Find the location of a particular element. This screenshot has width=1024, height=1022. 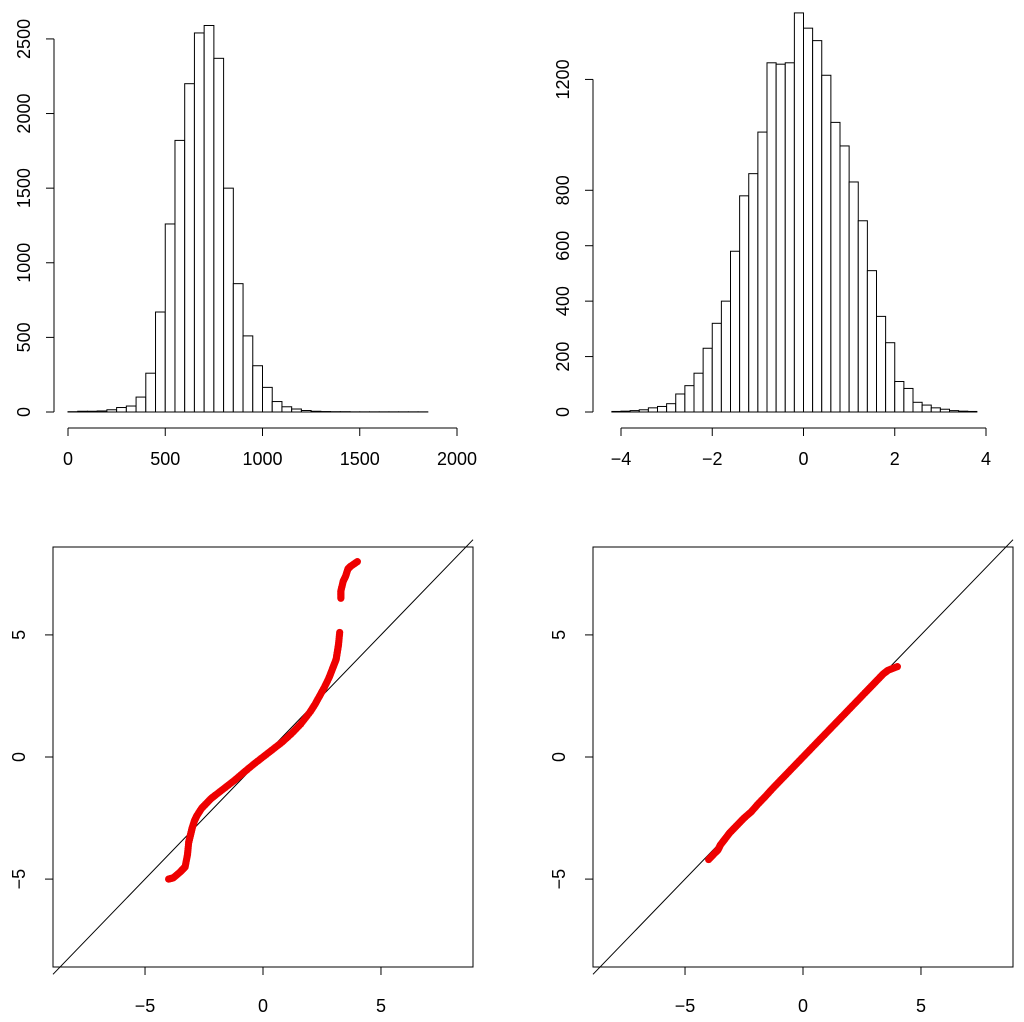

y-tick-label: 800 is located at coordinates (563, 190).